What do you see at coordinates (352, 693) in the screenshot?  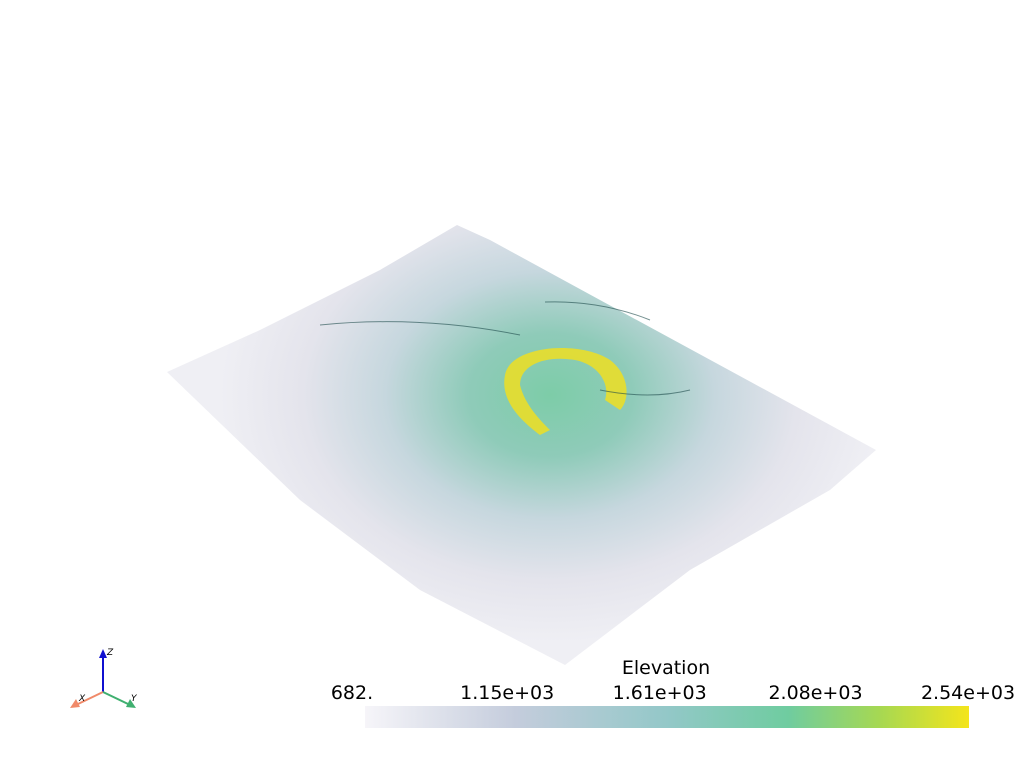 I see `tick-label: 682.` at bounding box center [352, 693].